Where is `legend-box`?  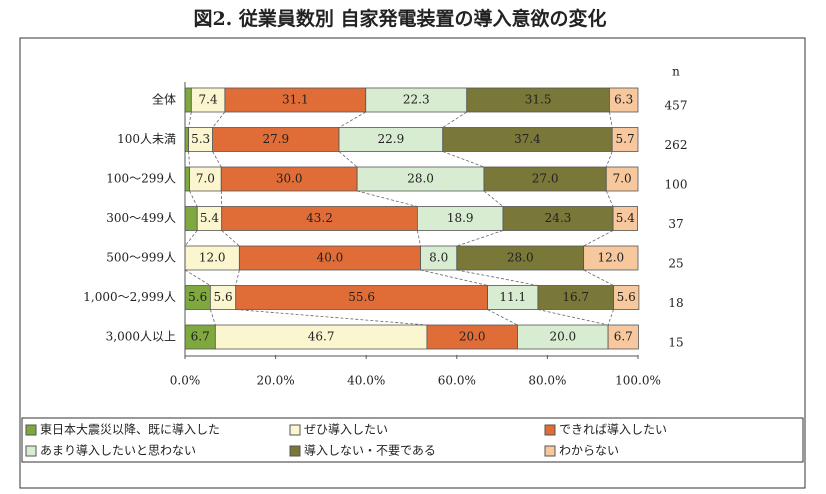 legend-box is located at coordinates (412, 440).